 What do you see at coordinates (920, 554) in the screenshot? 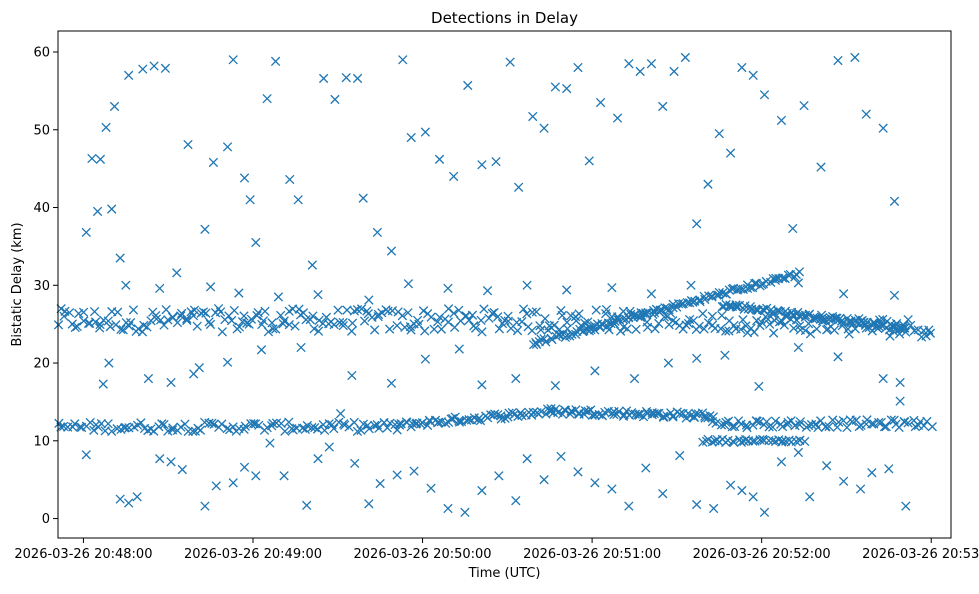
I see `x-tick-label: 2026-03-26 20:53:00` at bounding box center [920, 554].